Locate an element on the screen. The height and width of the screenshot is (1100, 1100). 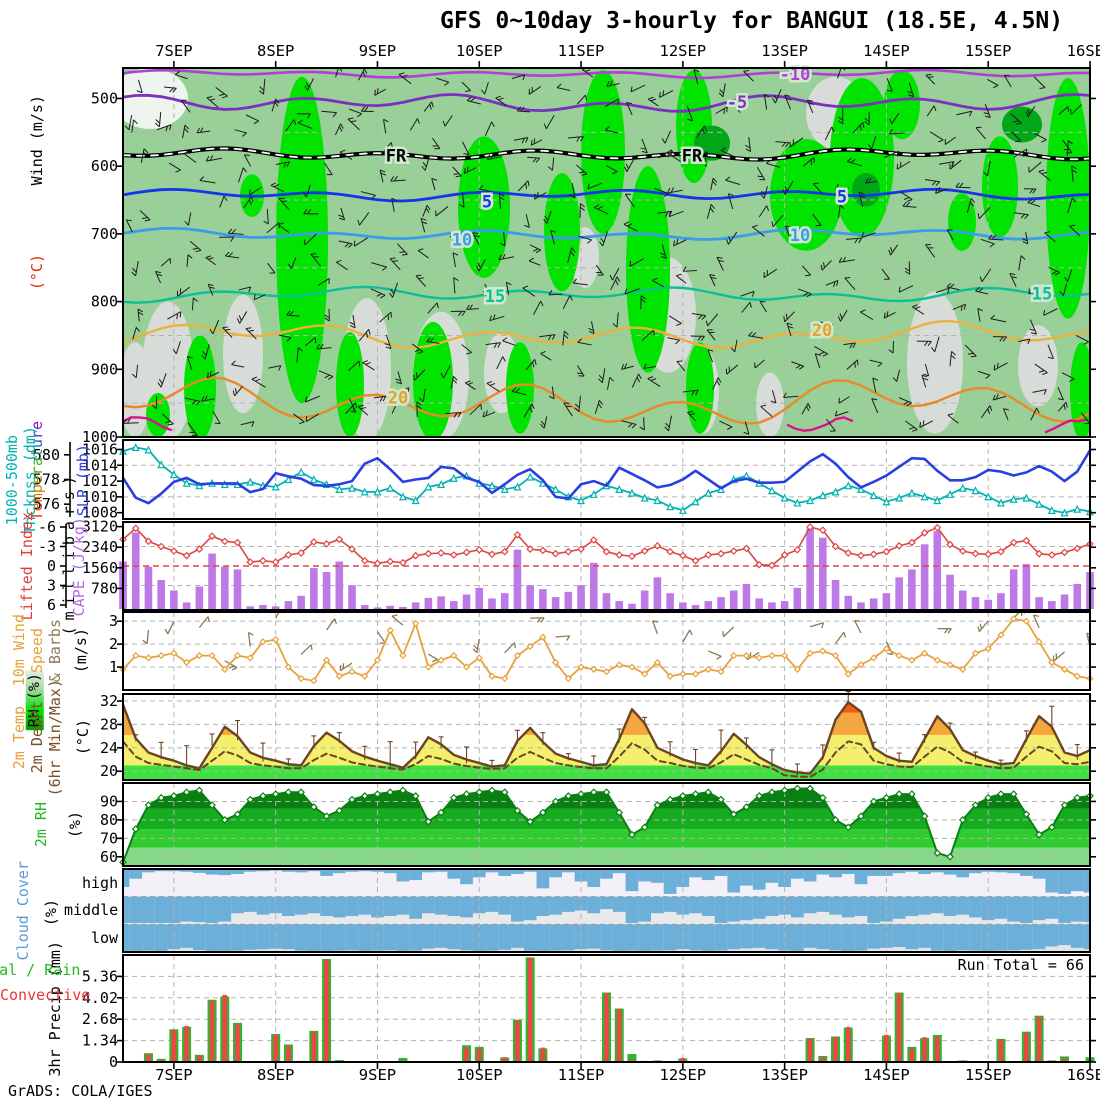
label-slp: SLP (mb) is located at coordinates (83, 480).